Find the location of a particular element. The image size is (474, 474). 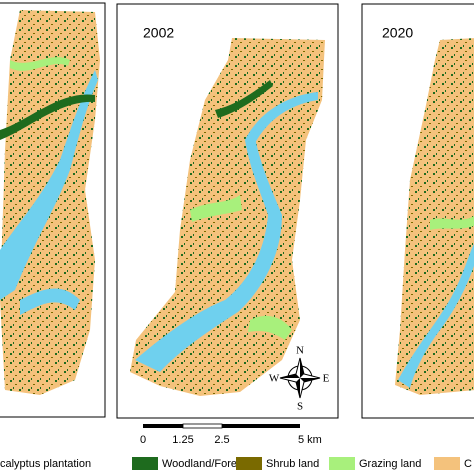

scale-bar: 0 1.25 2.5 5 km is located at coordinates (231, 434).